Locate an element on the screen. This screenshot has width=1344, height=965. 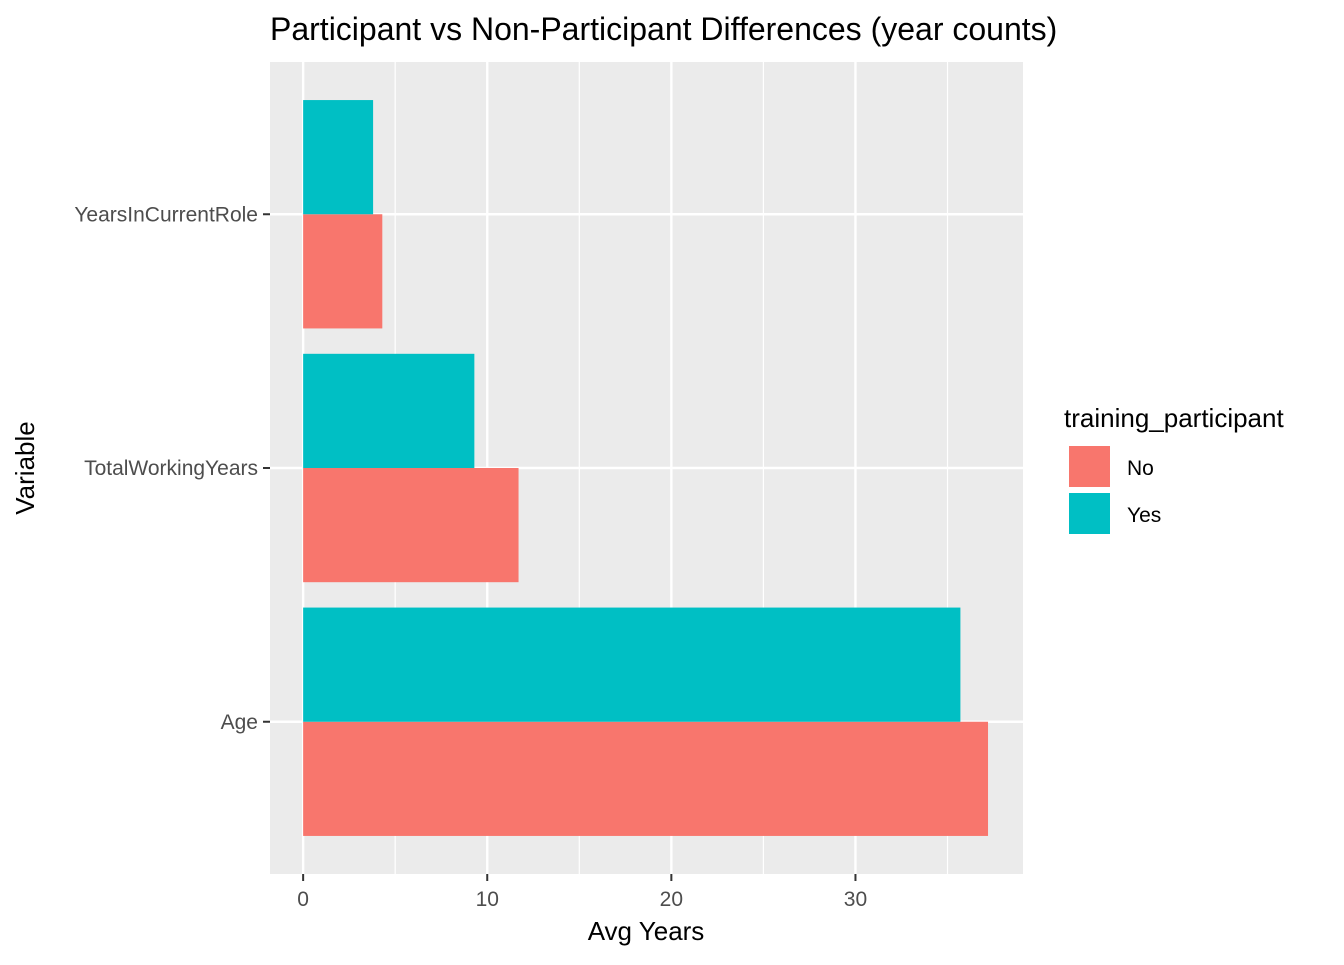
y-tick-label: TotalWorkingYears is located at coordinates (171, 468).